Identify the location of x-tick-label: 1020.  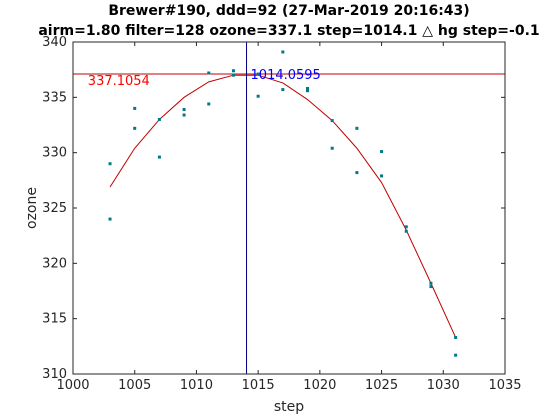
(319, 385).